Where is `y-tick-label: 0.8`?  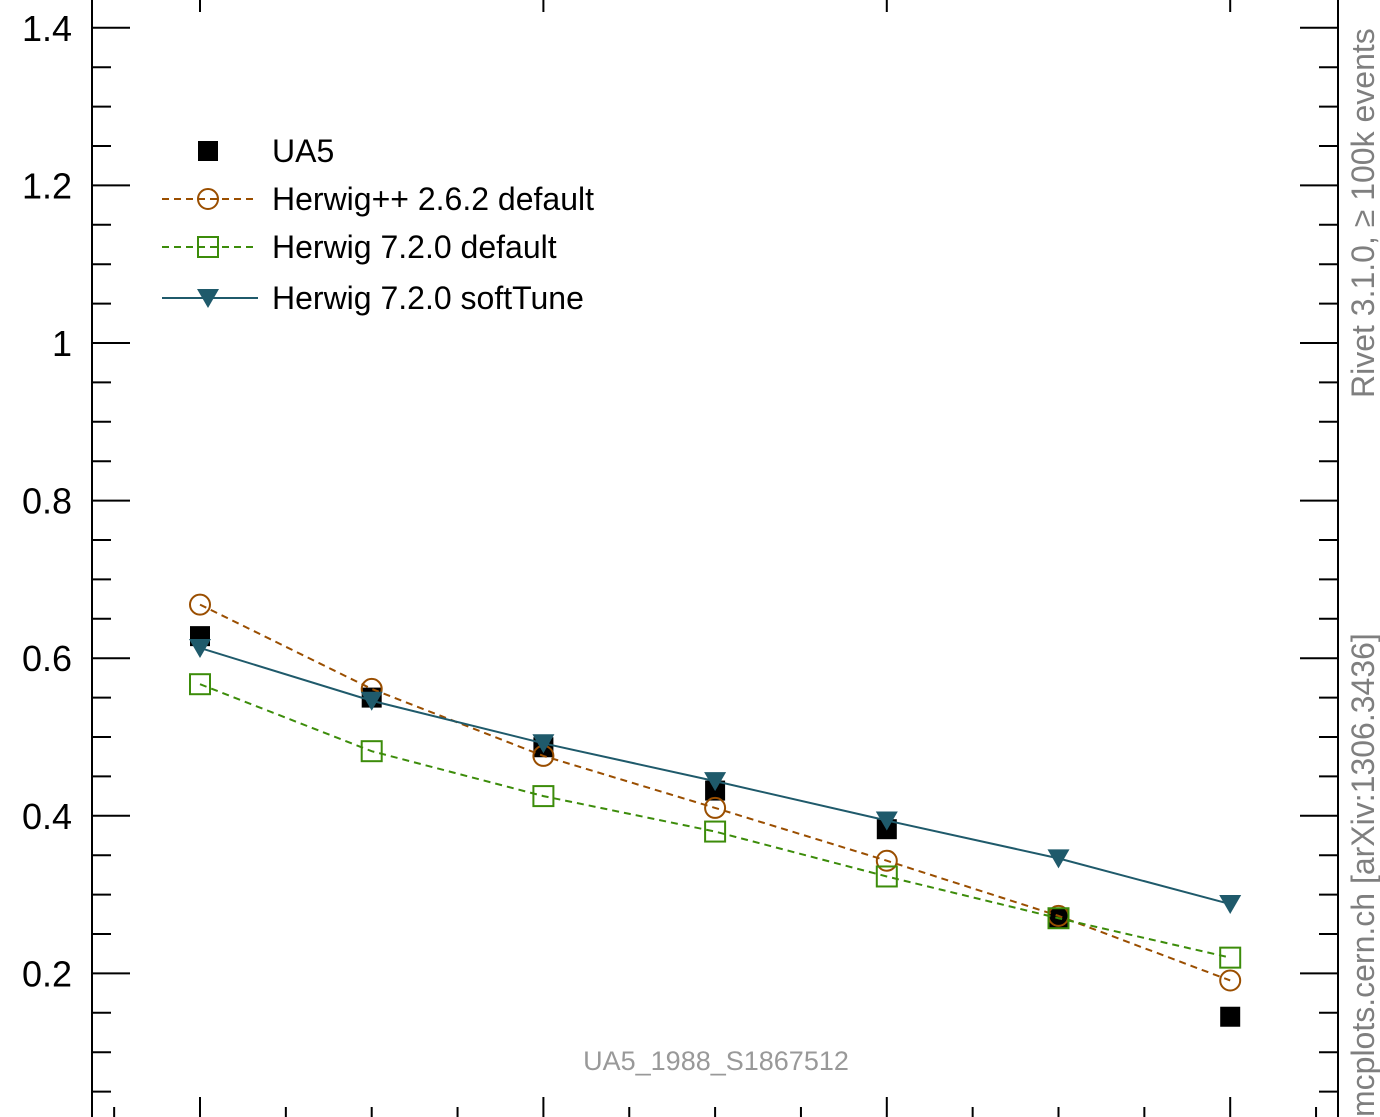
y-tick-label: 0.8 is located at coordinates (47, 501).